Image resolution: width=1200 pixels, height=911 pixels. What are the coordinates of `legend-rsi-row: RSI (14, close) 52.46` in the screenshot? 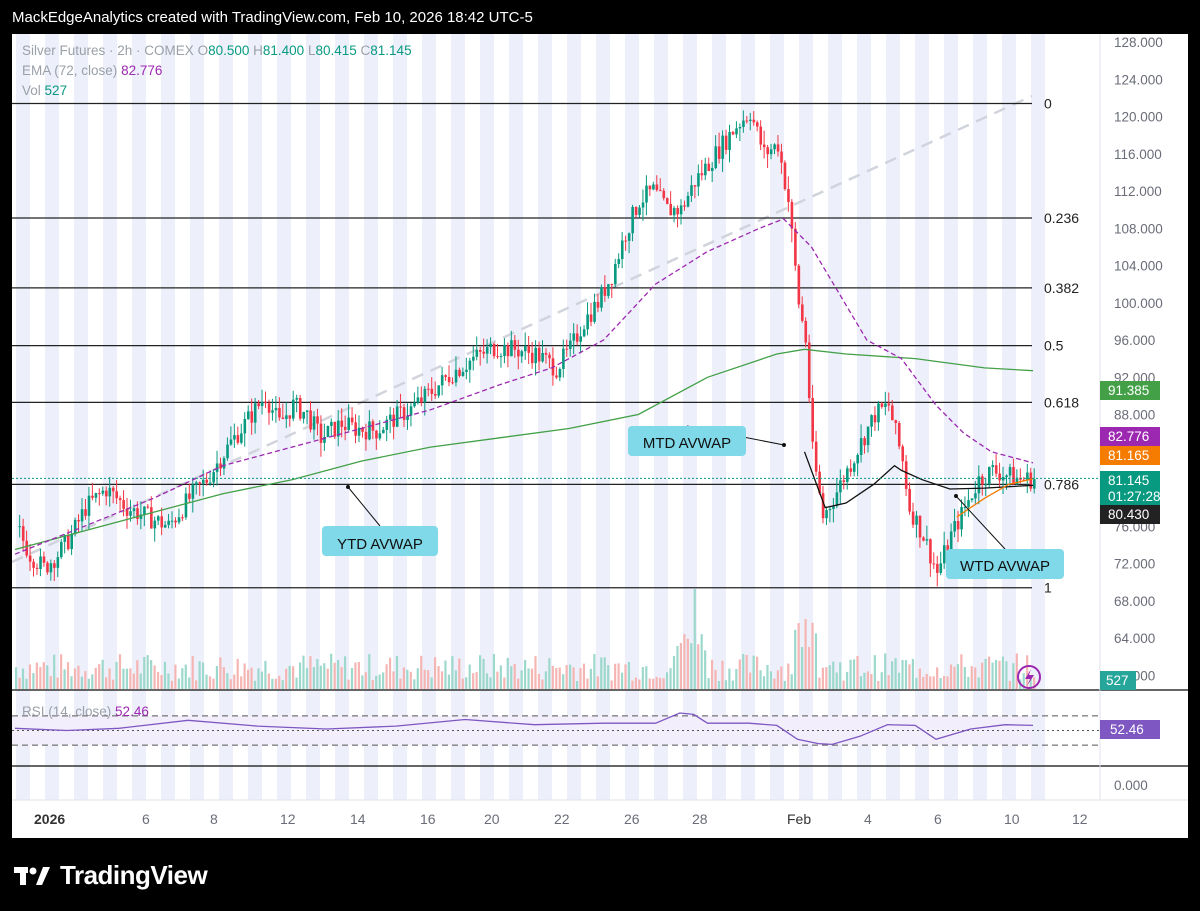 It's located at (85, 711).